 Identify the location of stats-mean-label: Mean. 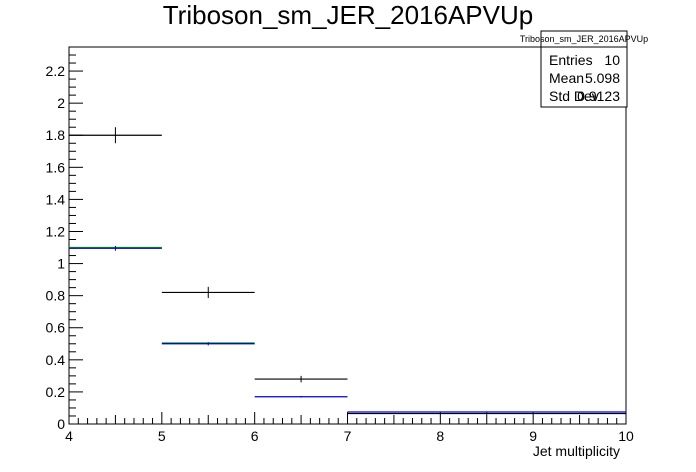
(566, 78).